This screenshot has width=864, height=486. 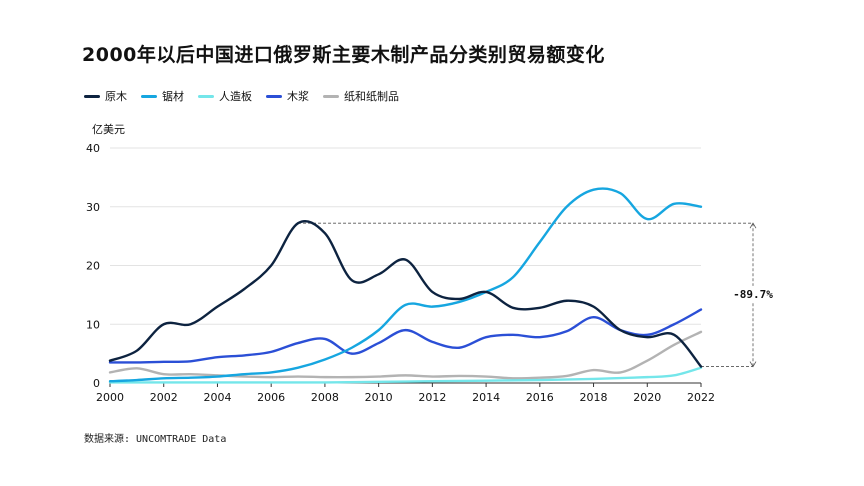 What do you see at coordinates (594, 397) in the screenshot?
I see `x-tick-label: 2018` at bounding box center [594, 397].